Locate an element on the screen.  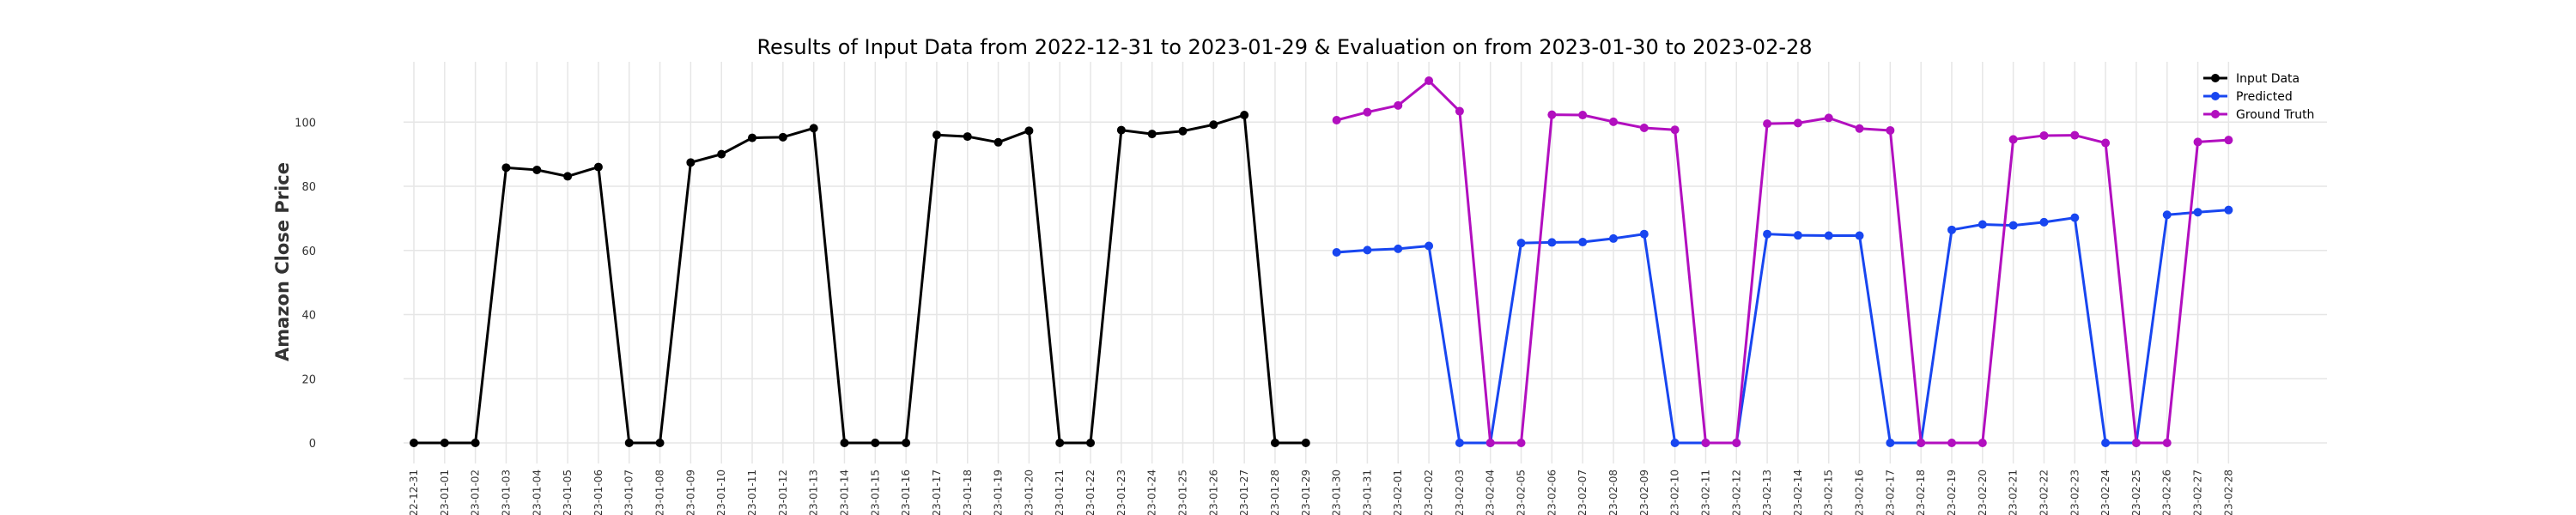
y-tick-label: 100 is located at coordinates (305, 123).